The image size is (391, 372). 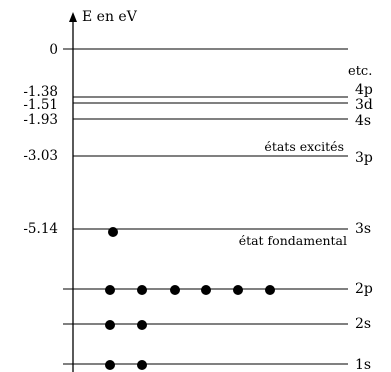 What do you see at coordinates (363, 324) in the screenshot?
I see `level-2s-label: 2s` at bounding box center [363, 324].